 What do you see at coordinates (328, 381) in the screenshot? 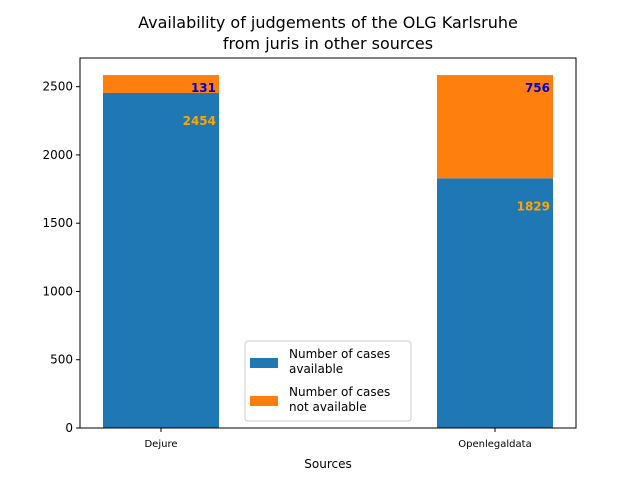
I see `legend-box` at bounding box center [328, 381].